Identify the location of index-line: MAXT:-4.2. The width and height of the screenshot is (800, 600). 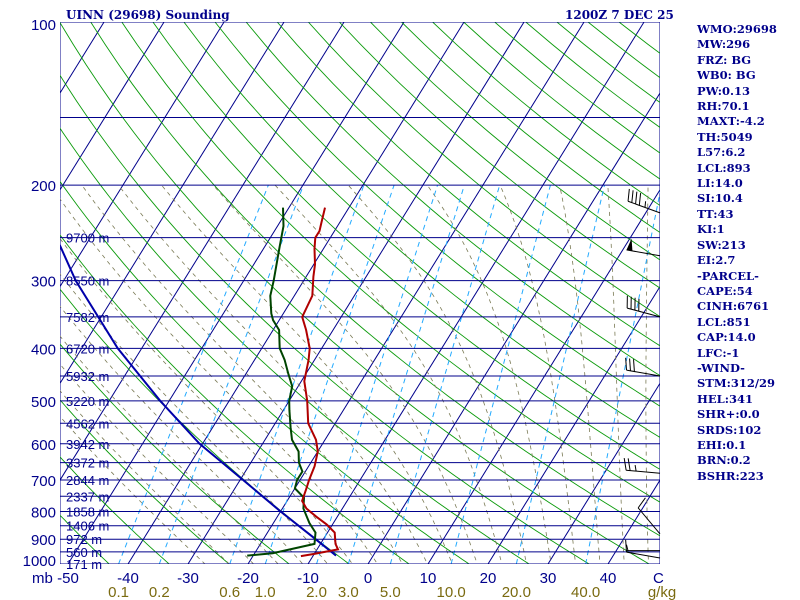
(731, 121).